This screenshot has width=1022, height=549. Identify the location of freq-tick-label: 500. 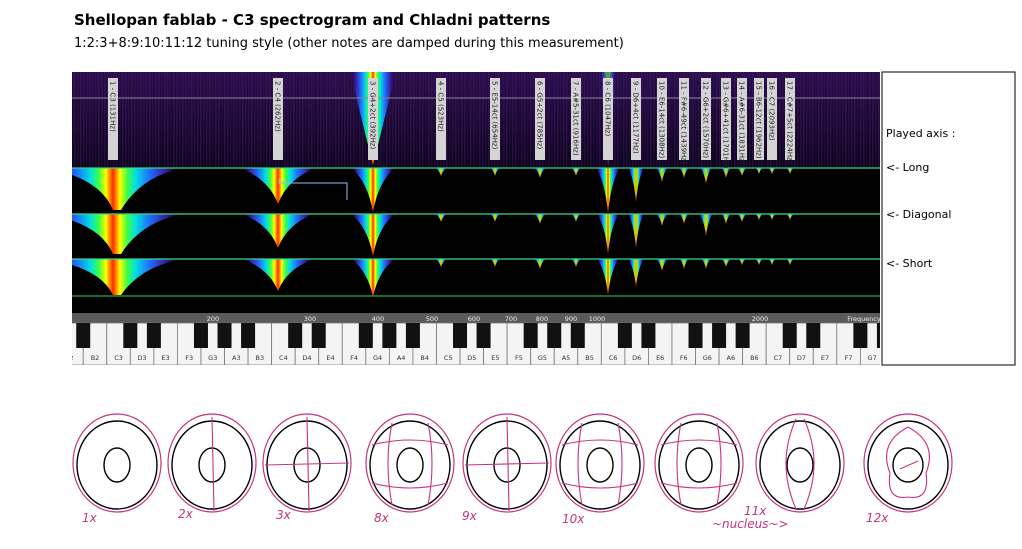
(432, 319).